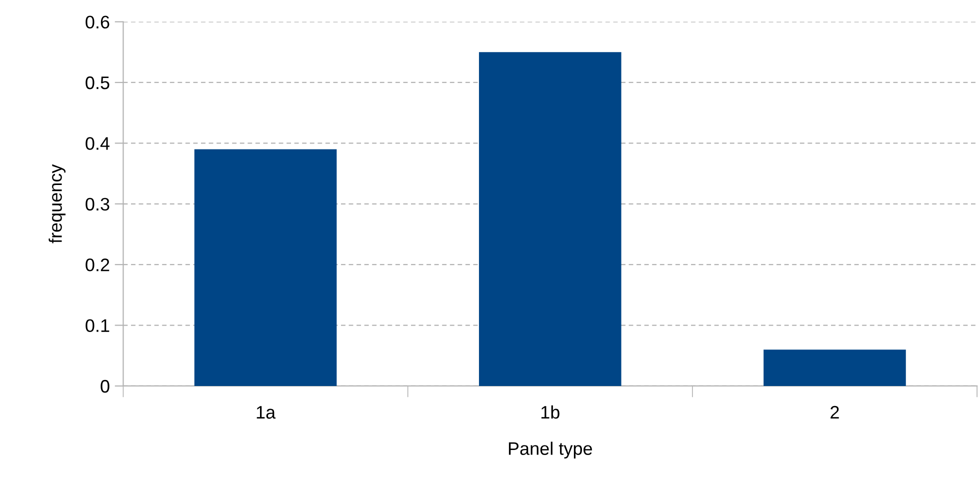 The height and width of the screenshot is (484, 978). I want to click on y-tick-label: 0.5, so click(98, 83).